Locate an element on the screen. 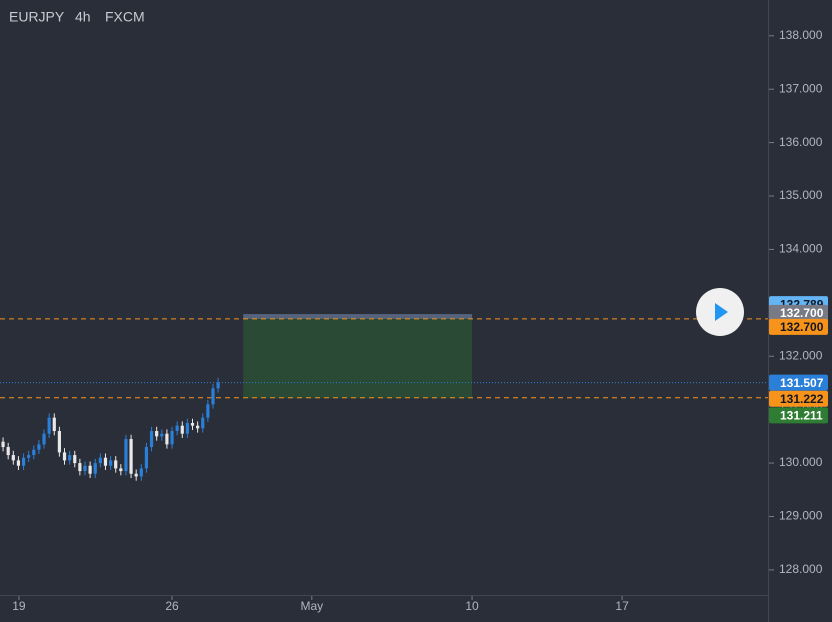 This screenshot has width=832, height=622. x-tick-label: 26 is located at coordinates (172, 606).